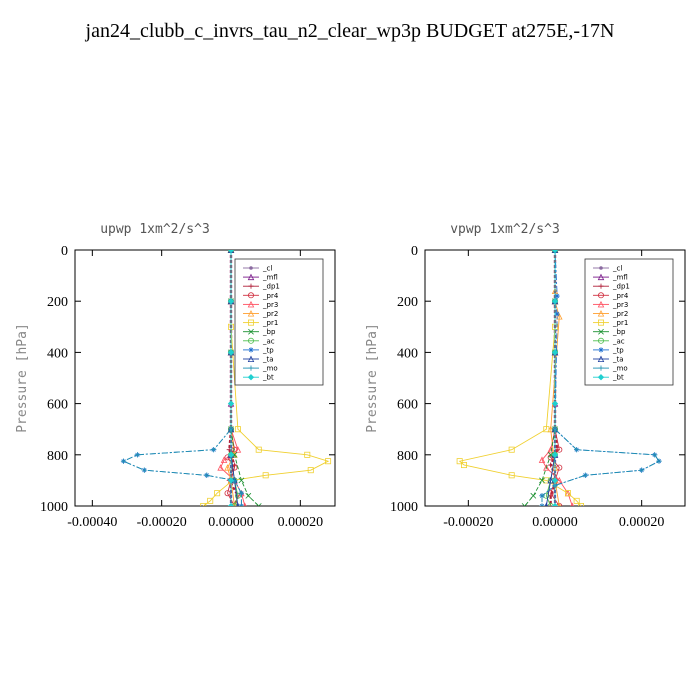  I want to click on y-tick-label: 400, so click(57, 353).